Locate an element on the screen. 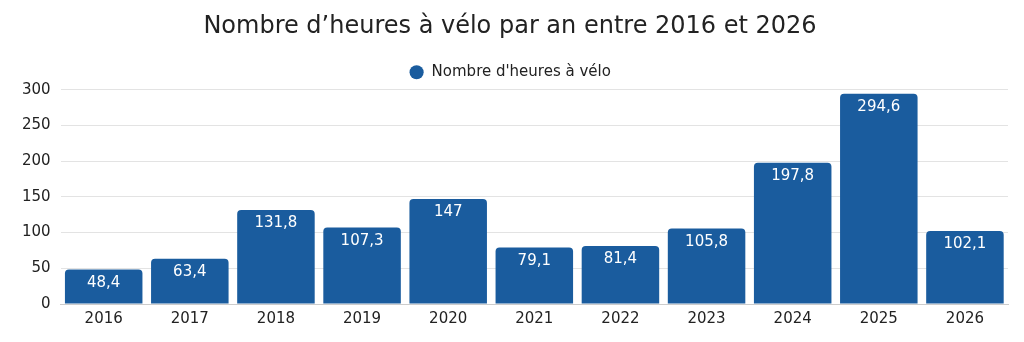 This screenshot has width=1024, height=342. x-tick-label: 2025 is located at coordinates (878, 317).